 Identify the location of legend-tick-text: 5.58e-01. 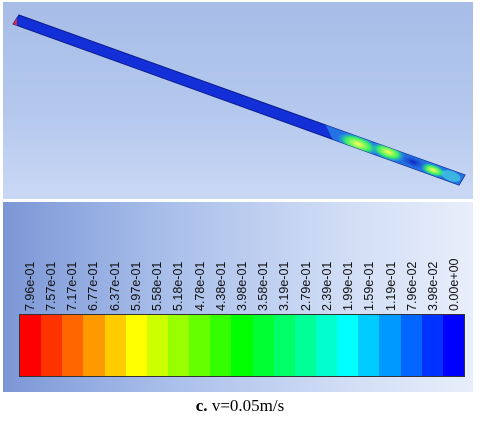
(157, 286).